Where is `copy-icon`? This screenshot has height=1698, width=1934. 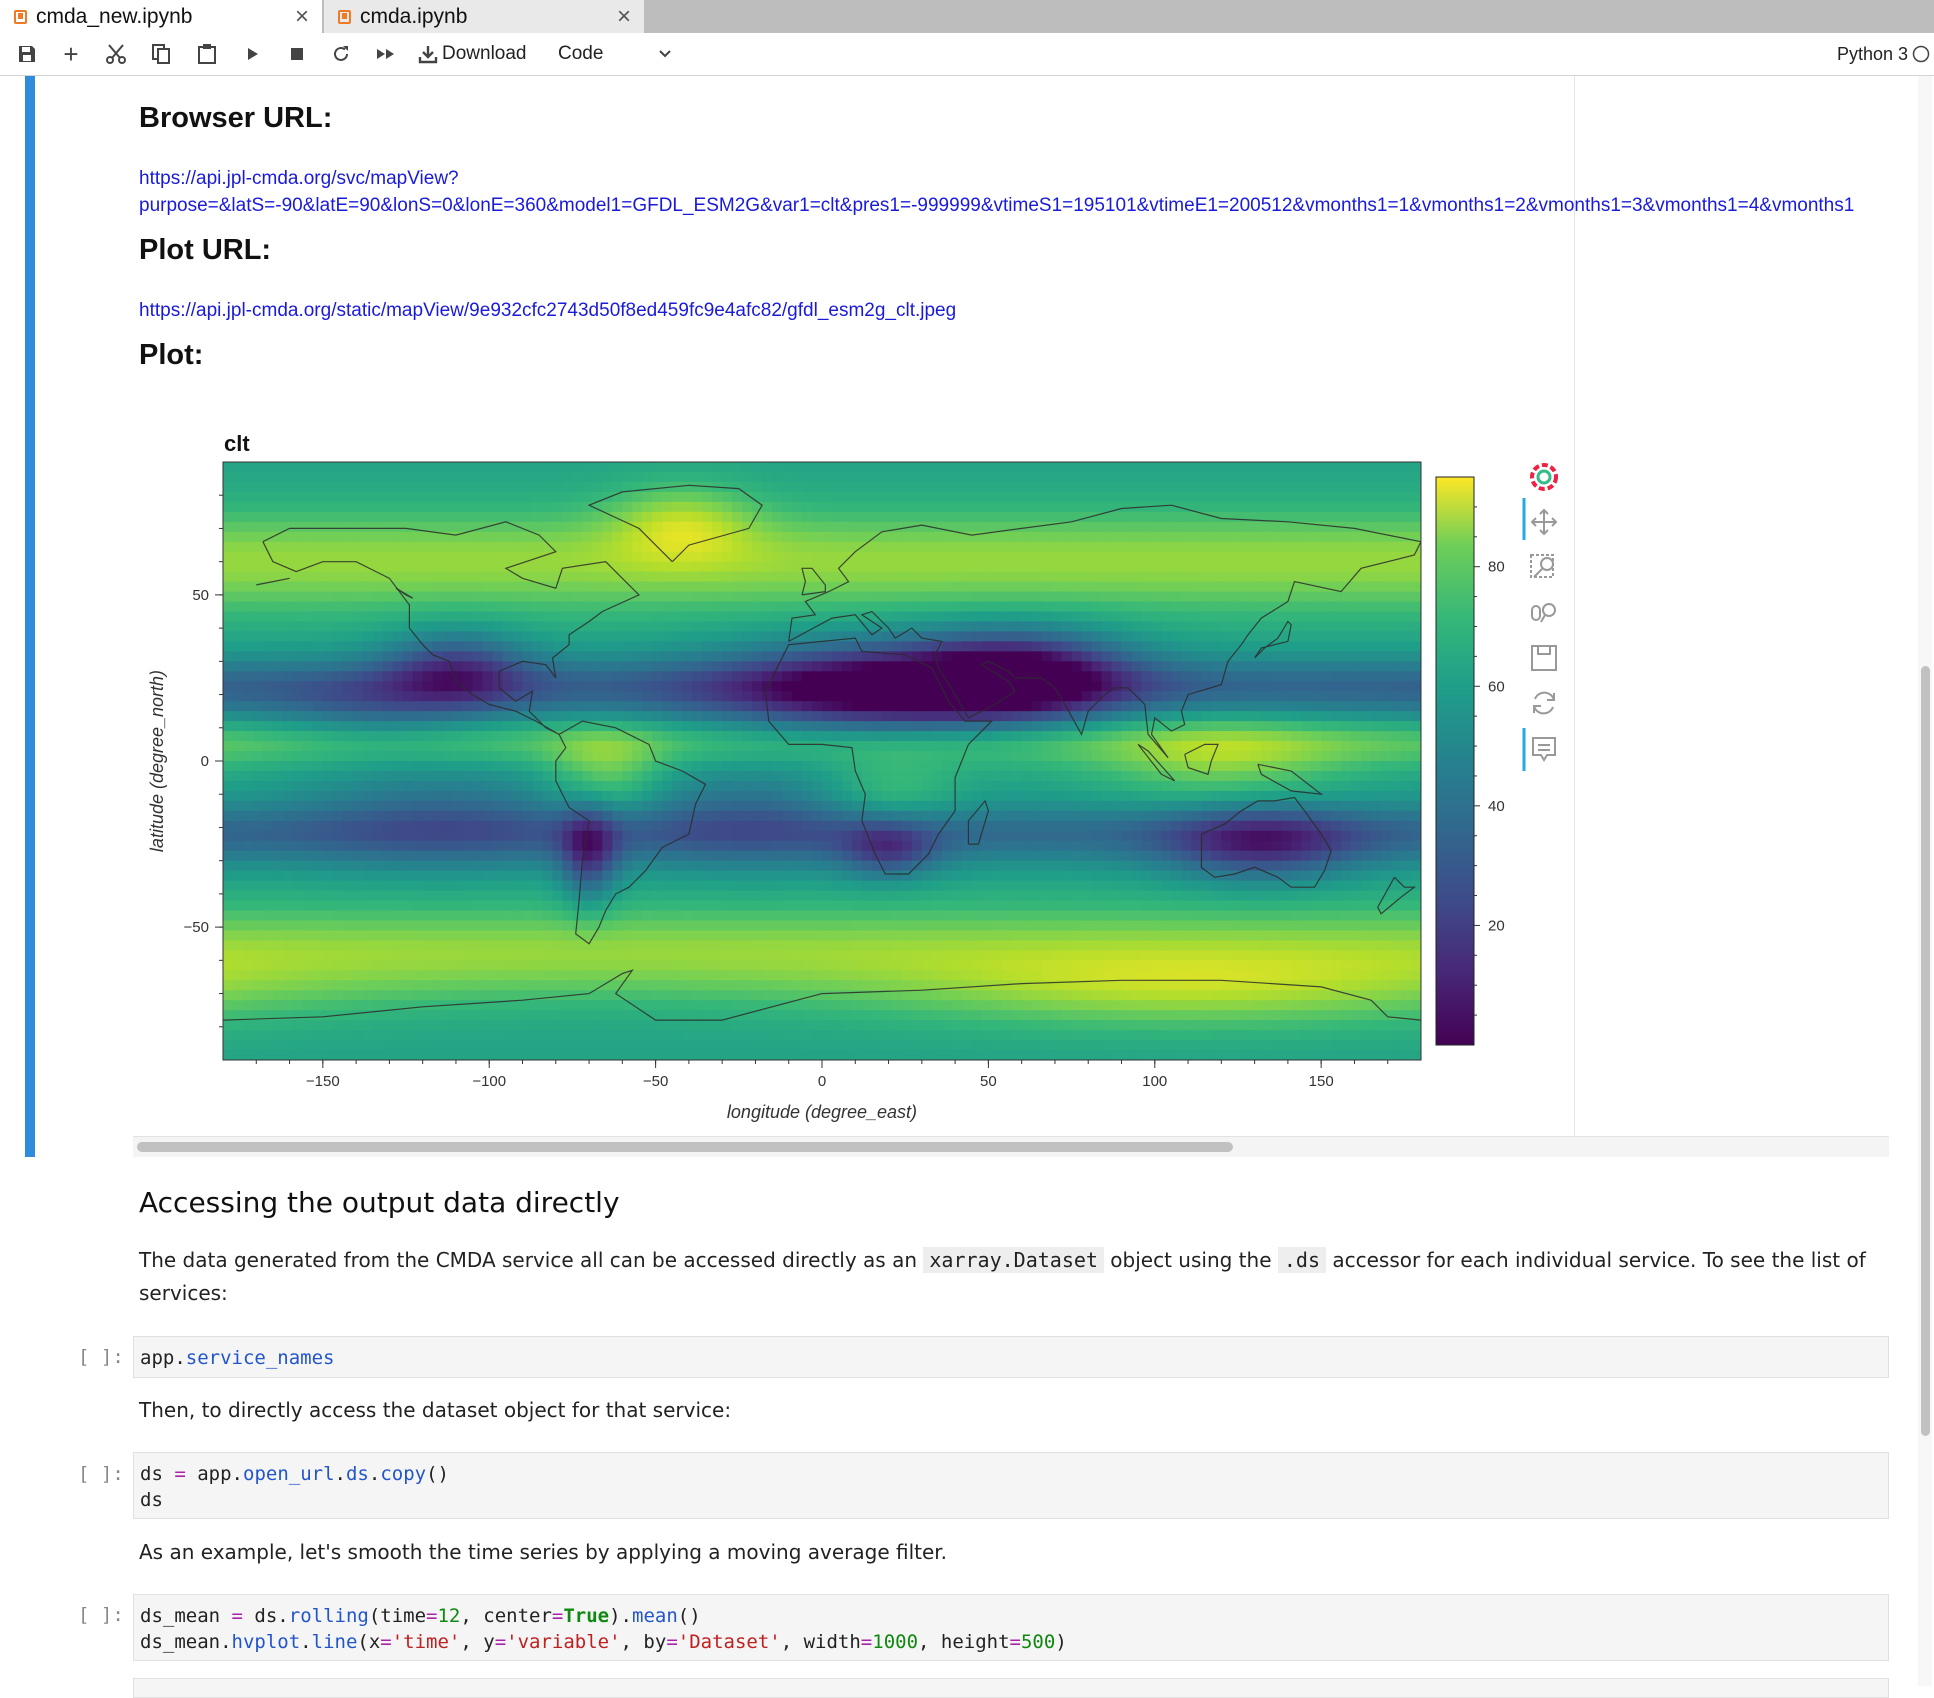 copy-icon is located at coordinates (161, 54).